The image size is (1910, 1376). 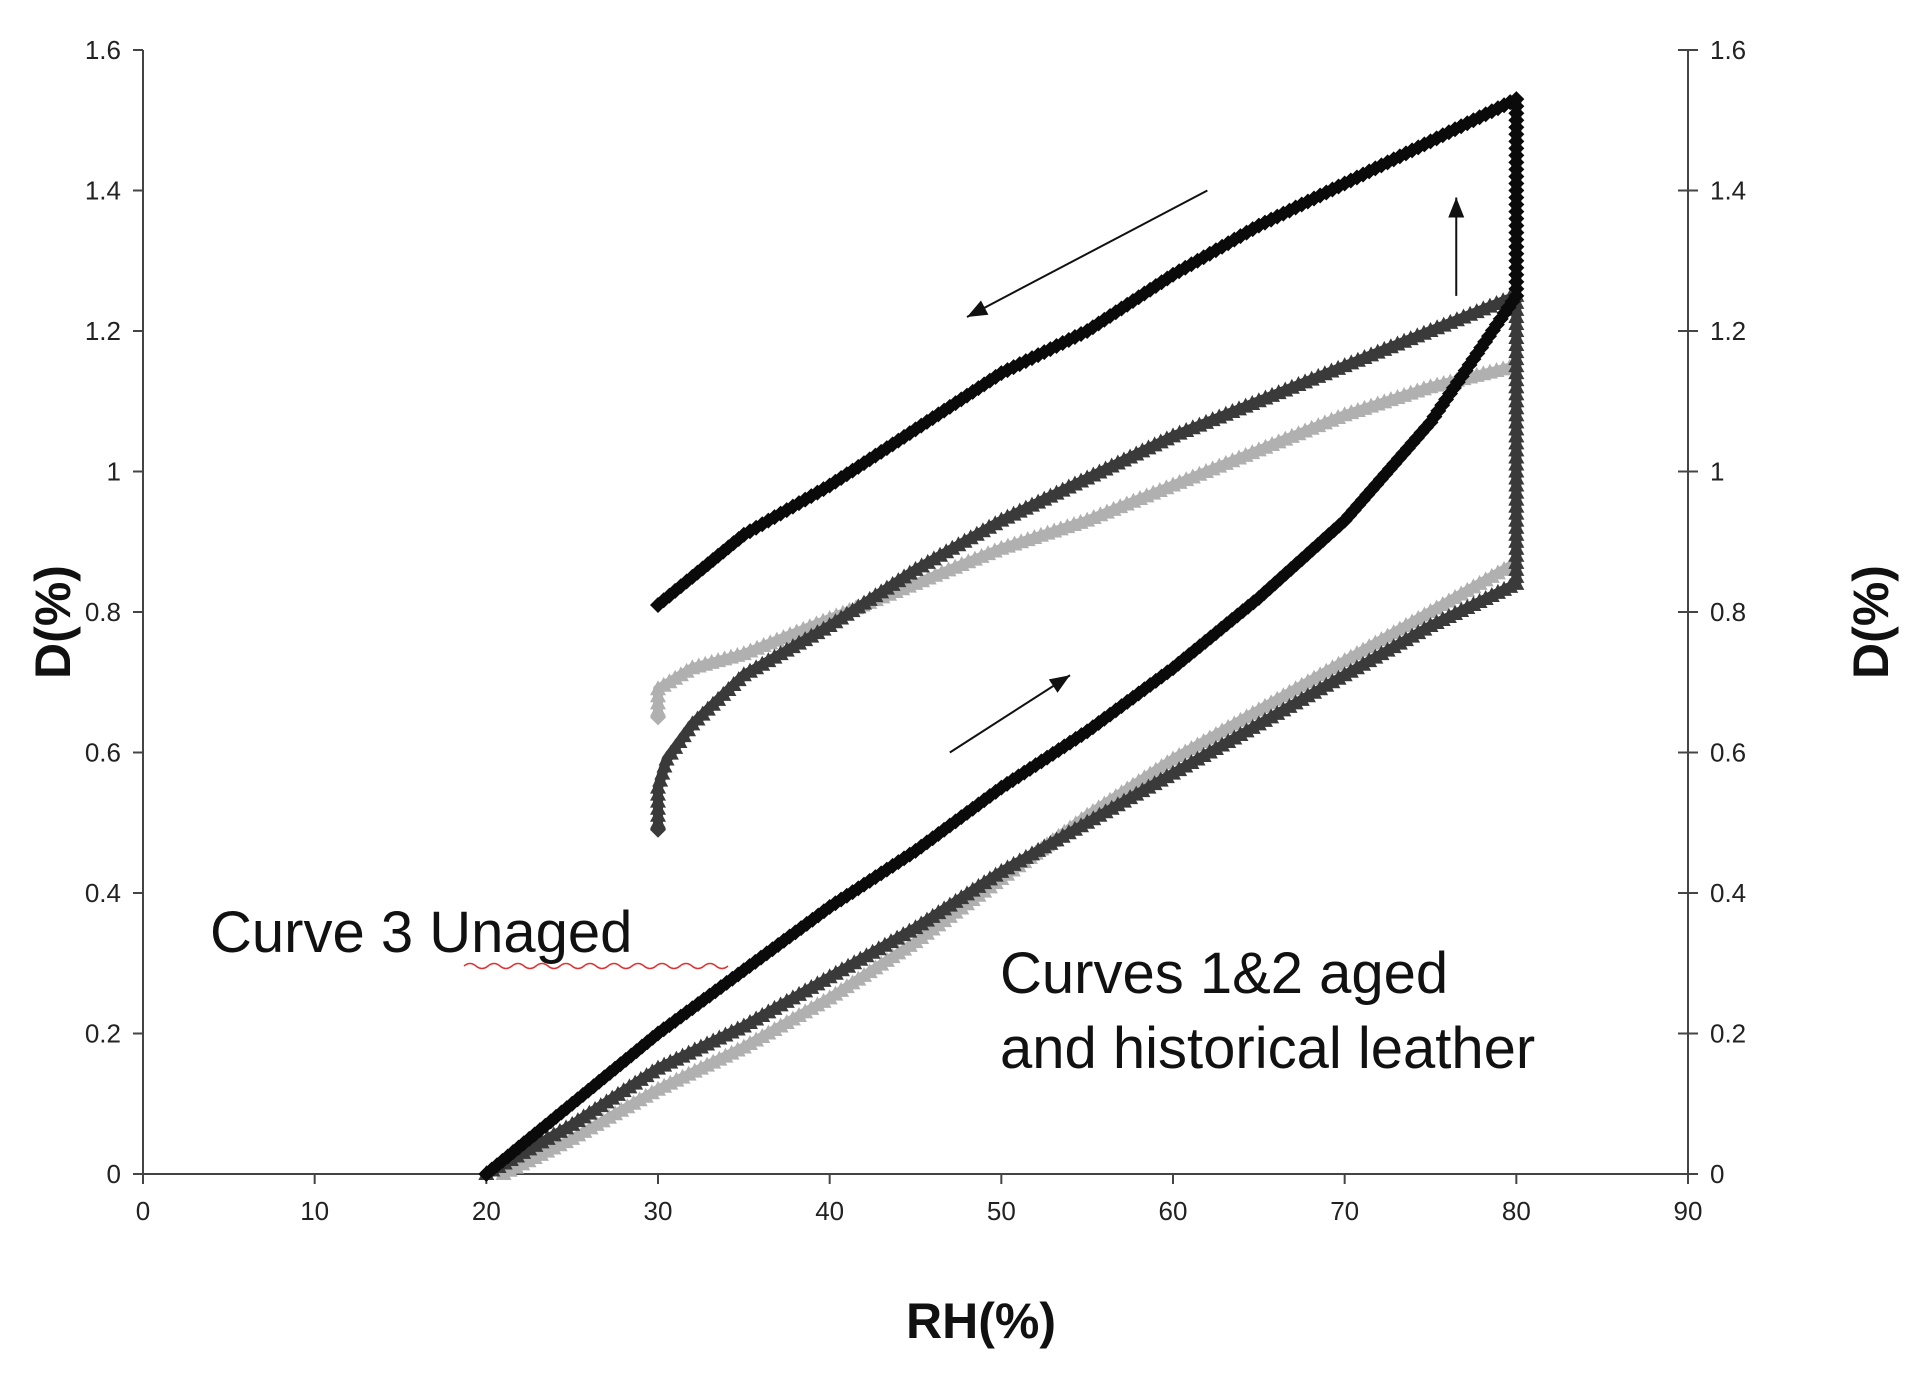 I want to click on x-tick-label: 70, so click(x=1344, y=1211).